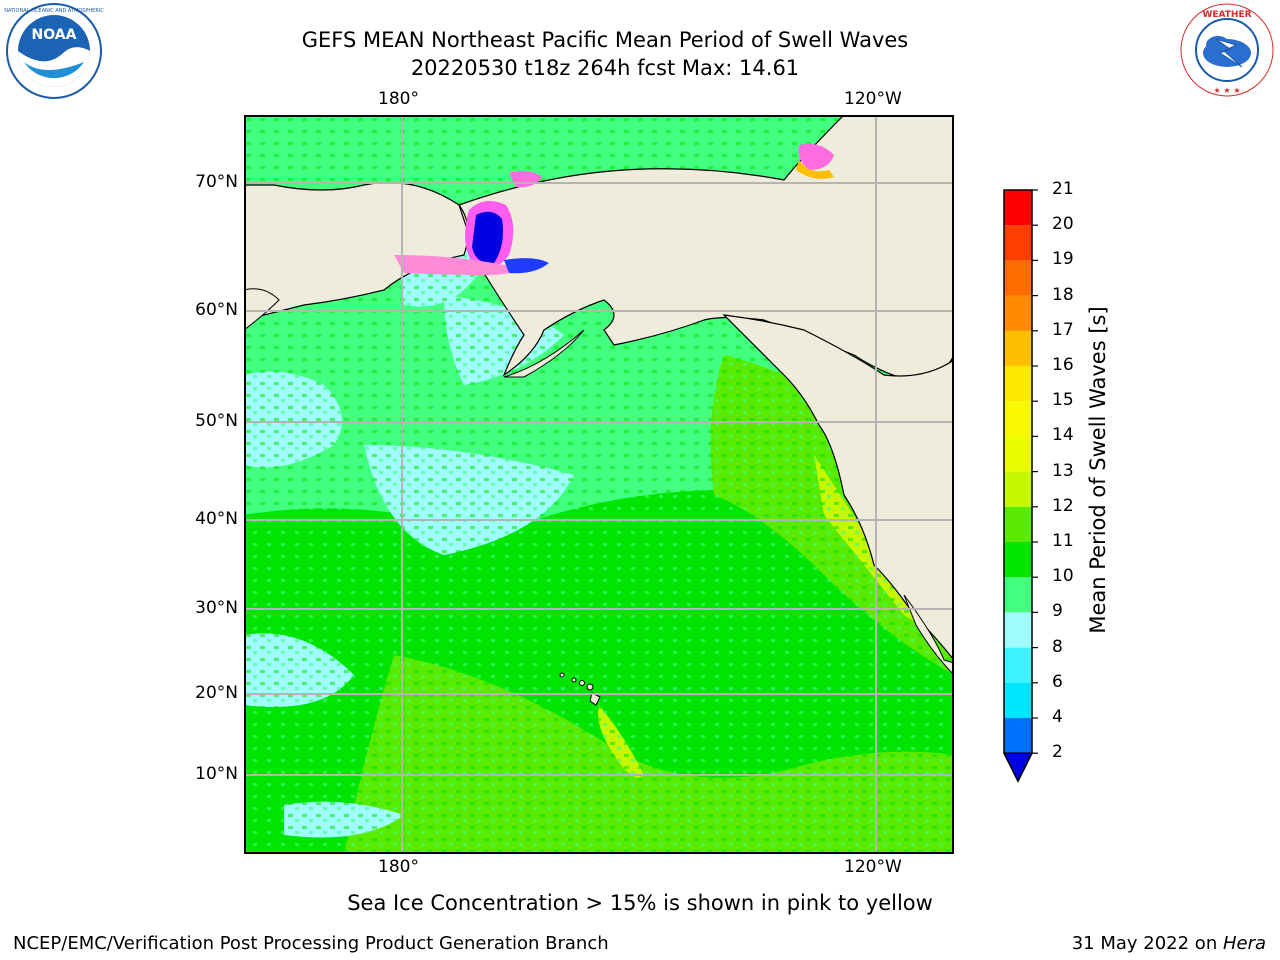 This screenshot has height=960, width=1280. Describe the element at coordinates (216, 310) in the screenshot. I see `lat-label-60n: 60°N` at that location.